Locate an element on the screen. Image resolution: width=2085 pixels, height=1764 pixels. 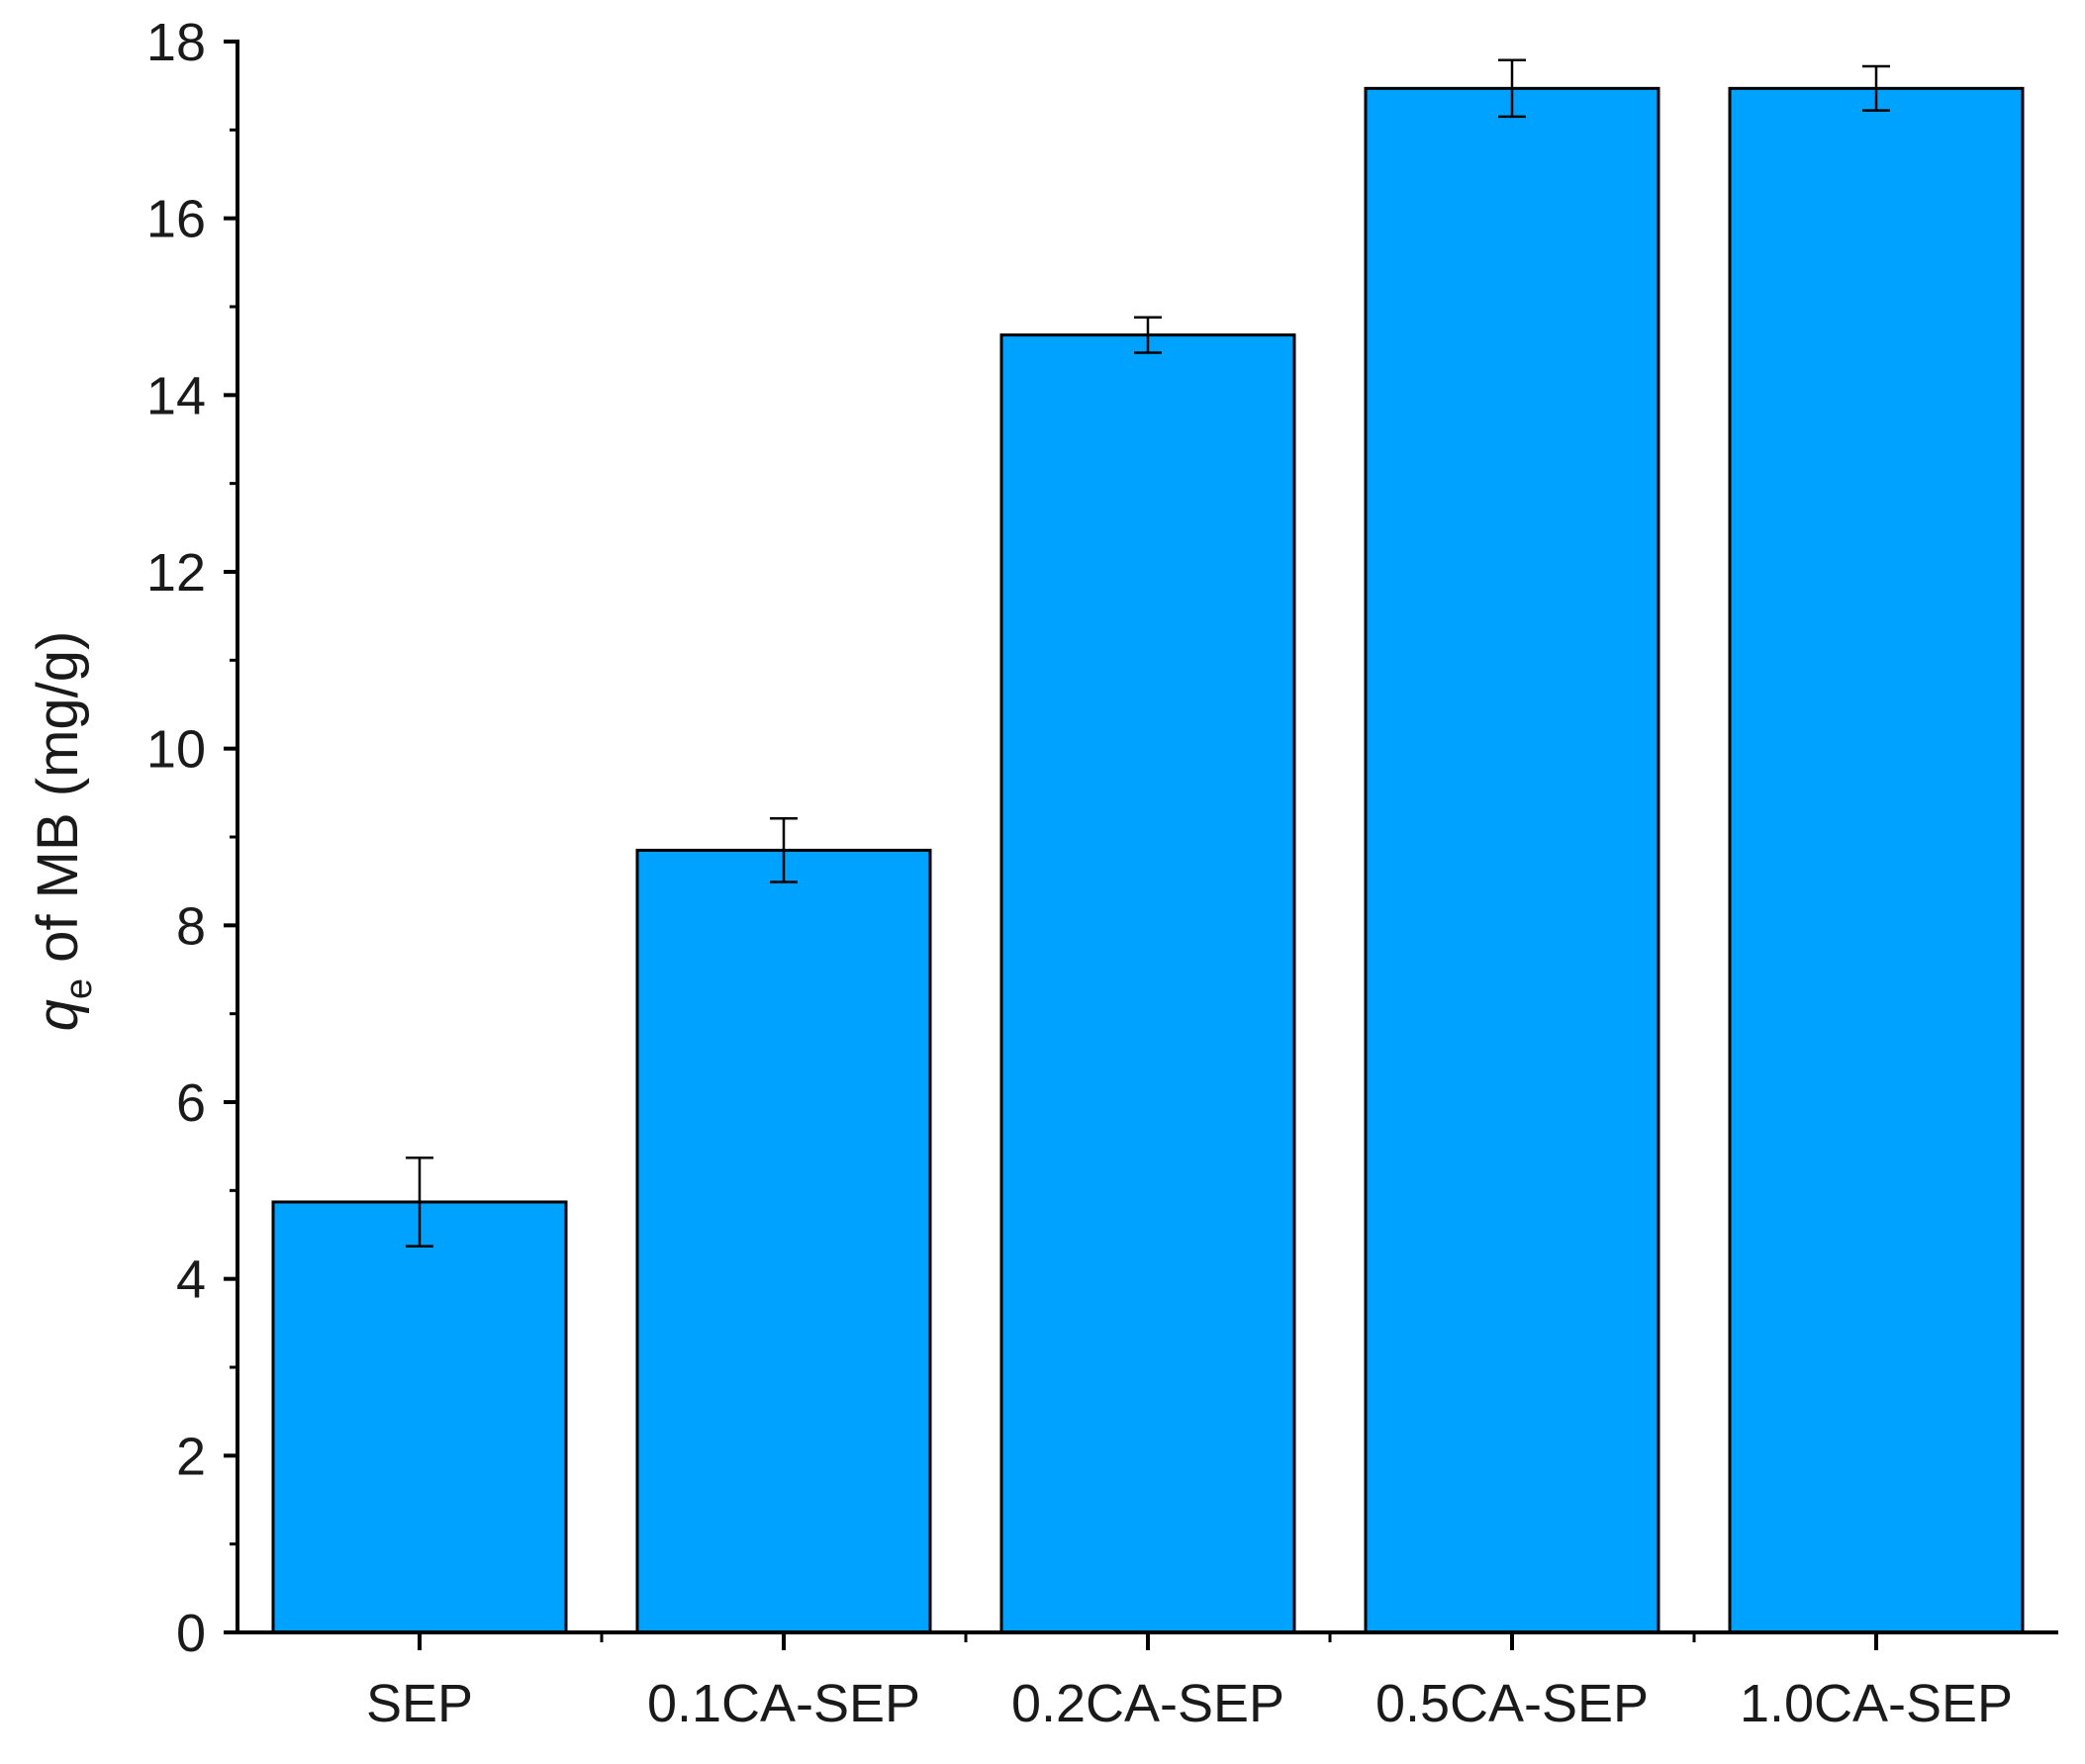
y-tick-label: 2 is located at coordinates (191, 1456).